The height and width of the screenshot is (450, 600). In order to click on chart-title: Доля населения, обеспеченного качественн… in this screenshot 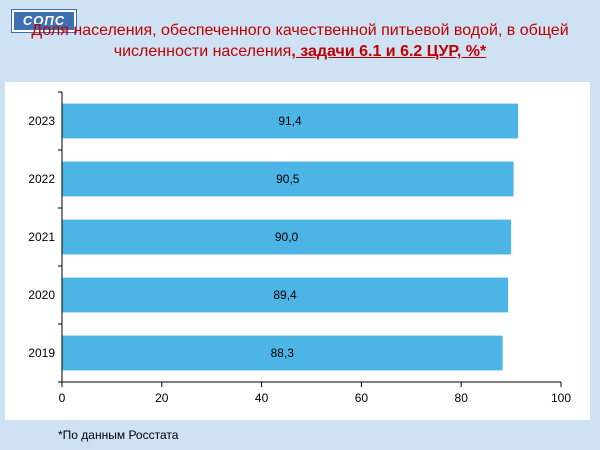, I will do `click(300, 41)`.